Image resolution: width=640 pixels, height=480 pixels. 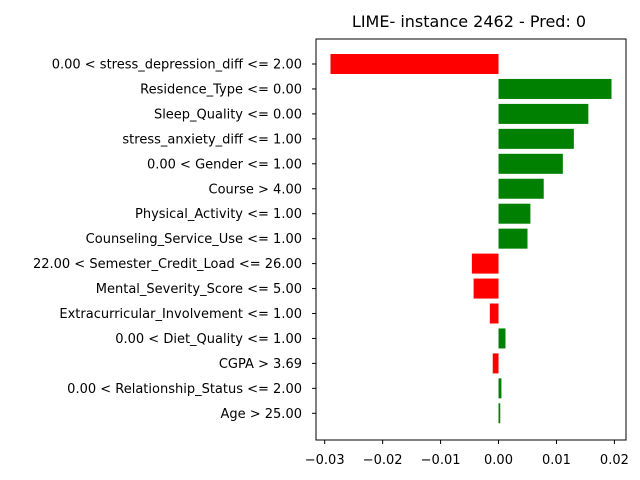 I want to click on y-tick-label: stress_anxiety_diff <= 1.00, so click(x=212, y=139).